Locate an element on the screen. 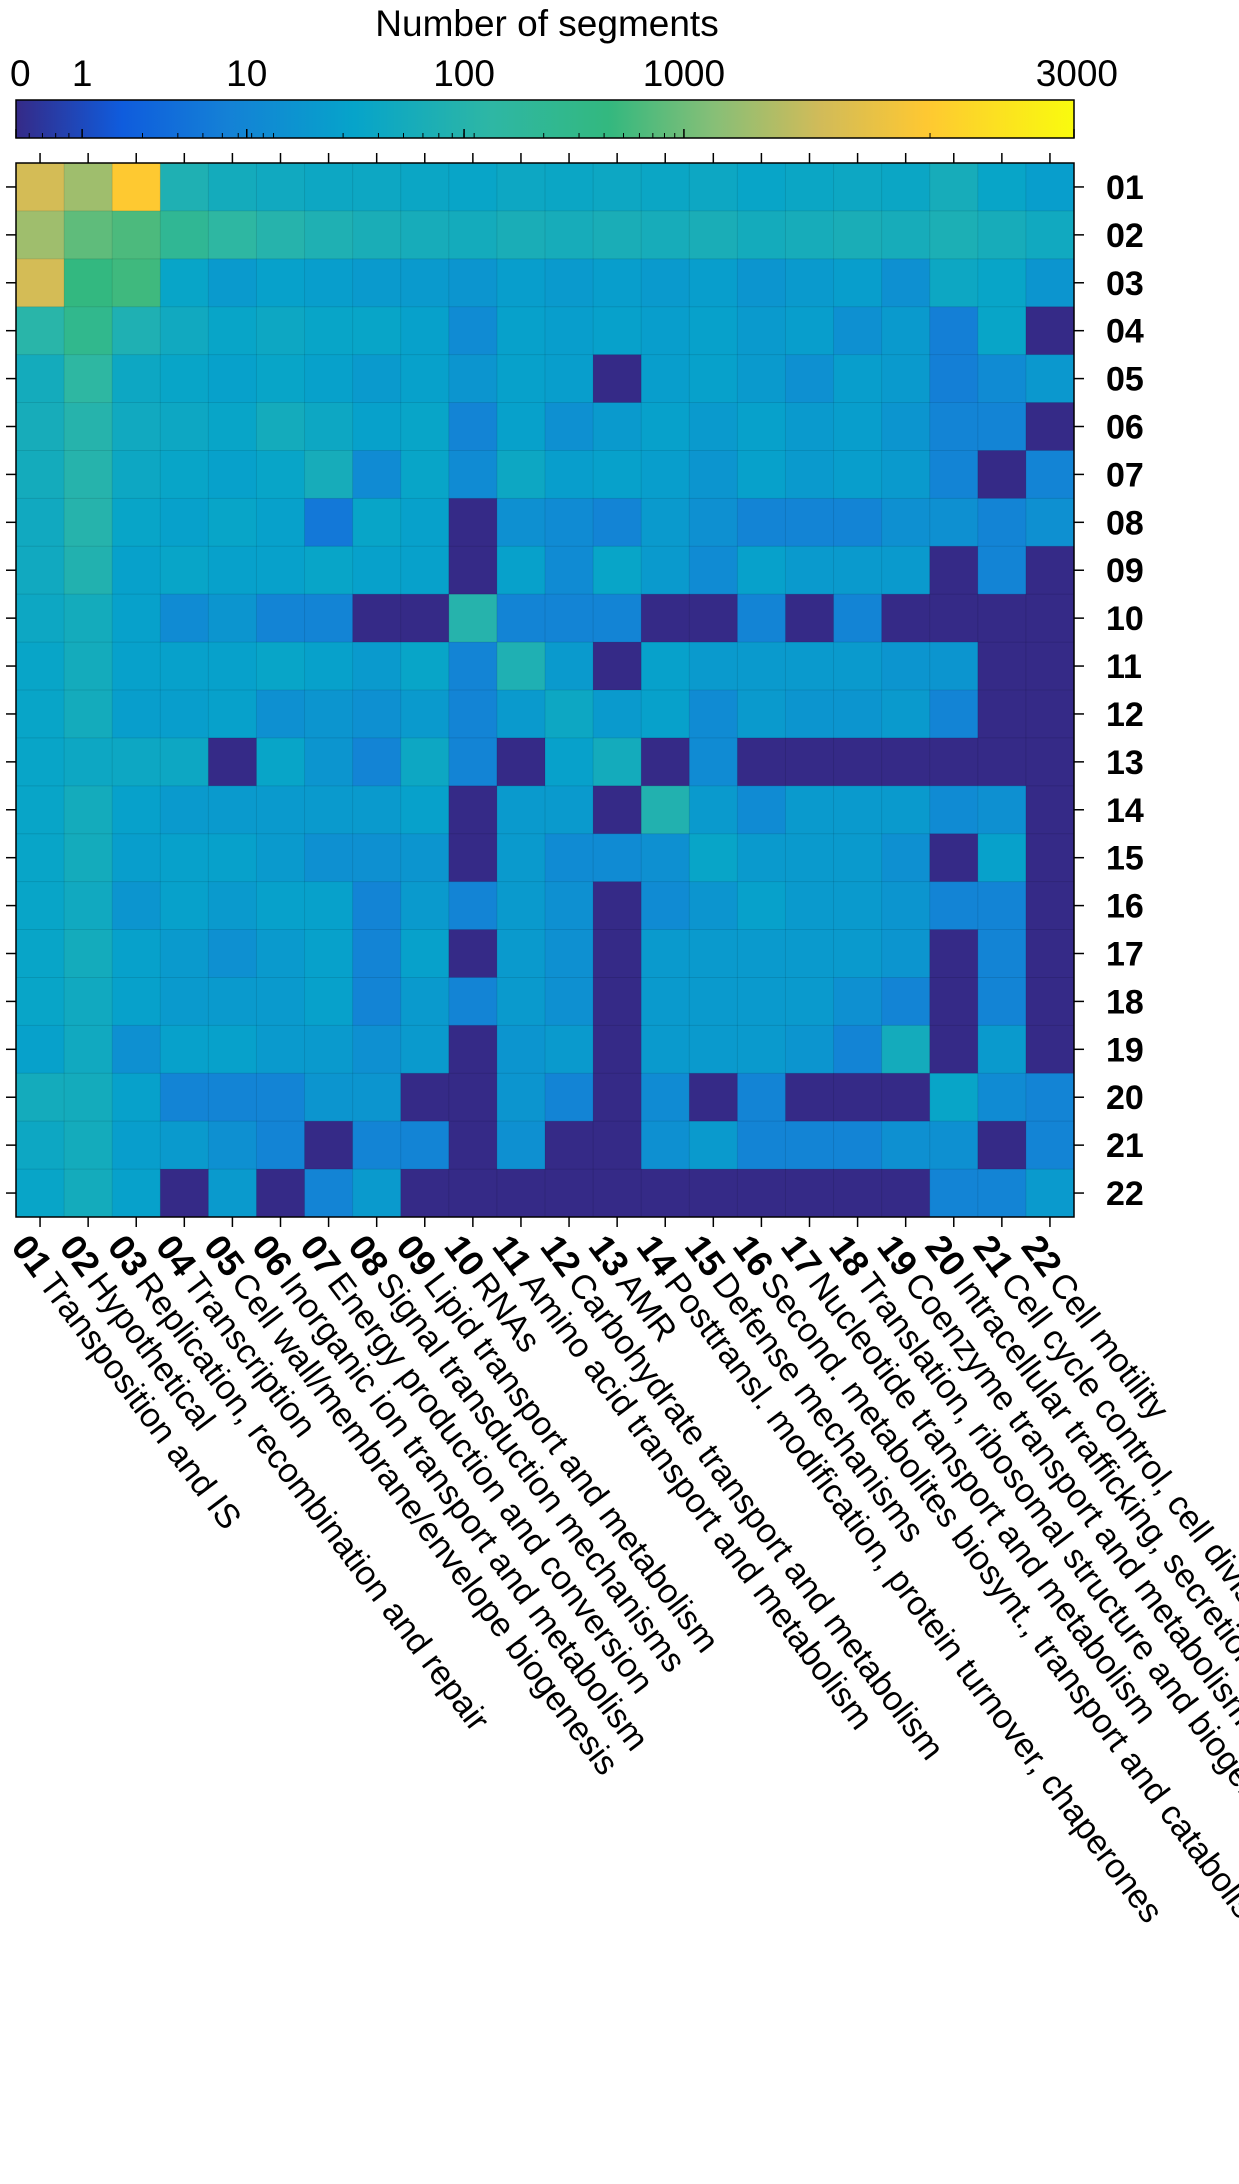 Image resolution: width=1239 pixels, height=2184 pixels. row-label: 15 is located at coordinates (1125, 859).